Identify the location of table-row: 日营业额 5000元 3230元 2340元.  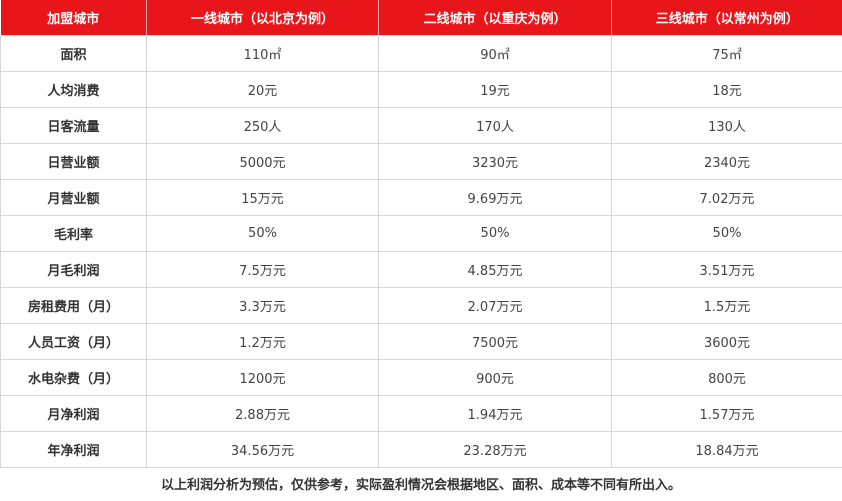
(421, 161).